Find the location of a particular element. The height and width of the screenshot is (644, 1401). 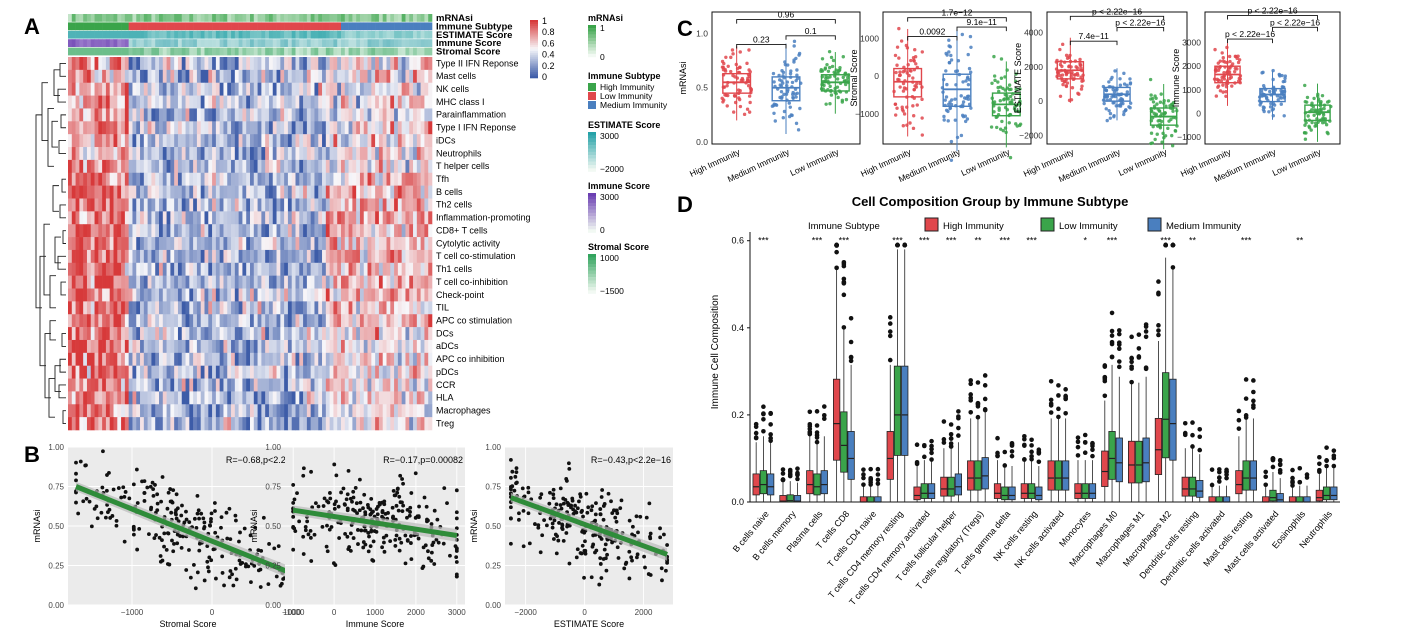

comparison-bracket is located at coordinates (786, 21).